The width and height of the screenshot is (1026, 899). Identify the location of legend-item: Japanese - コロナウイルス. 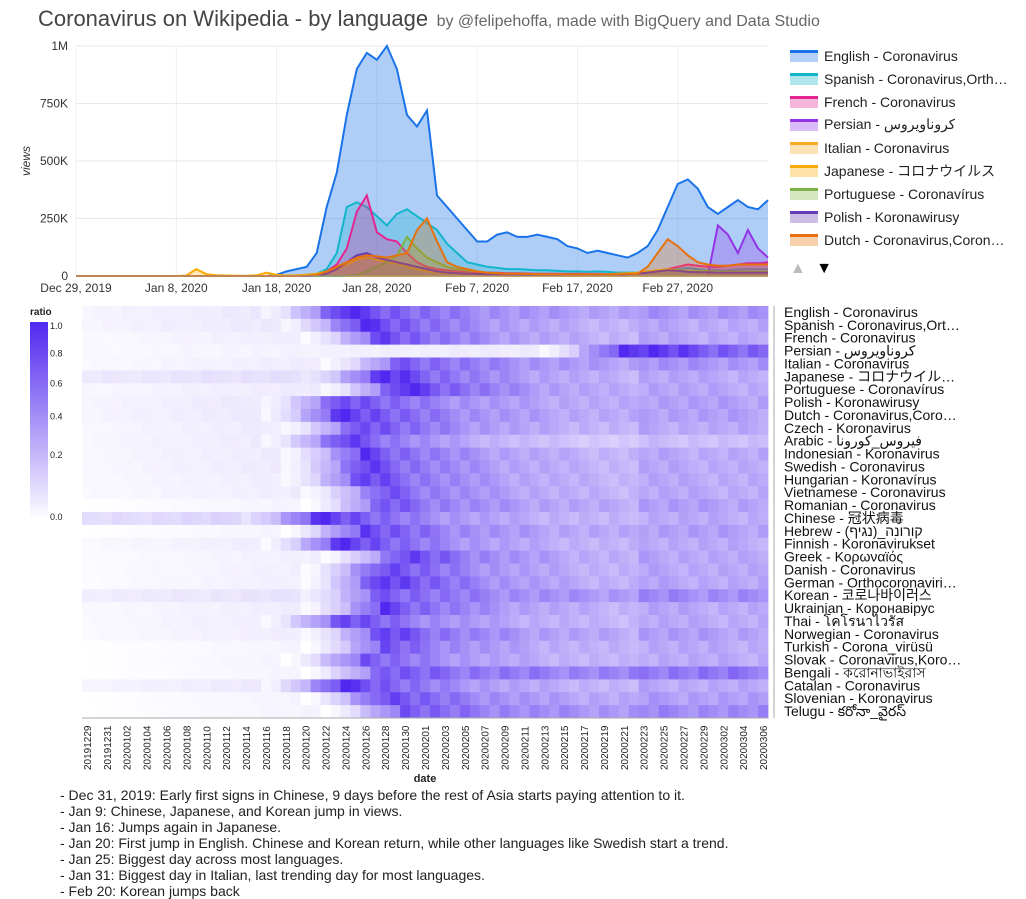
(905, 170).